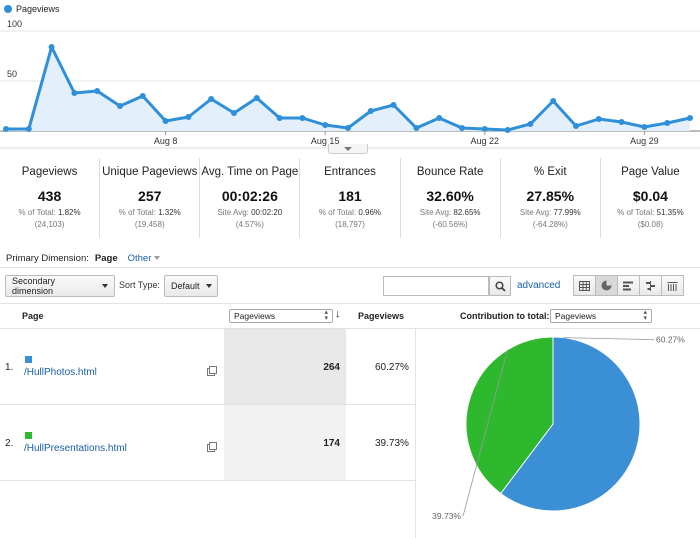  Describe the element at coordinates (350, 212) in the screenshot. I see `metric-sub: % of Total: 0.96%` at that location.